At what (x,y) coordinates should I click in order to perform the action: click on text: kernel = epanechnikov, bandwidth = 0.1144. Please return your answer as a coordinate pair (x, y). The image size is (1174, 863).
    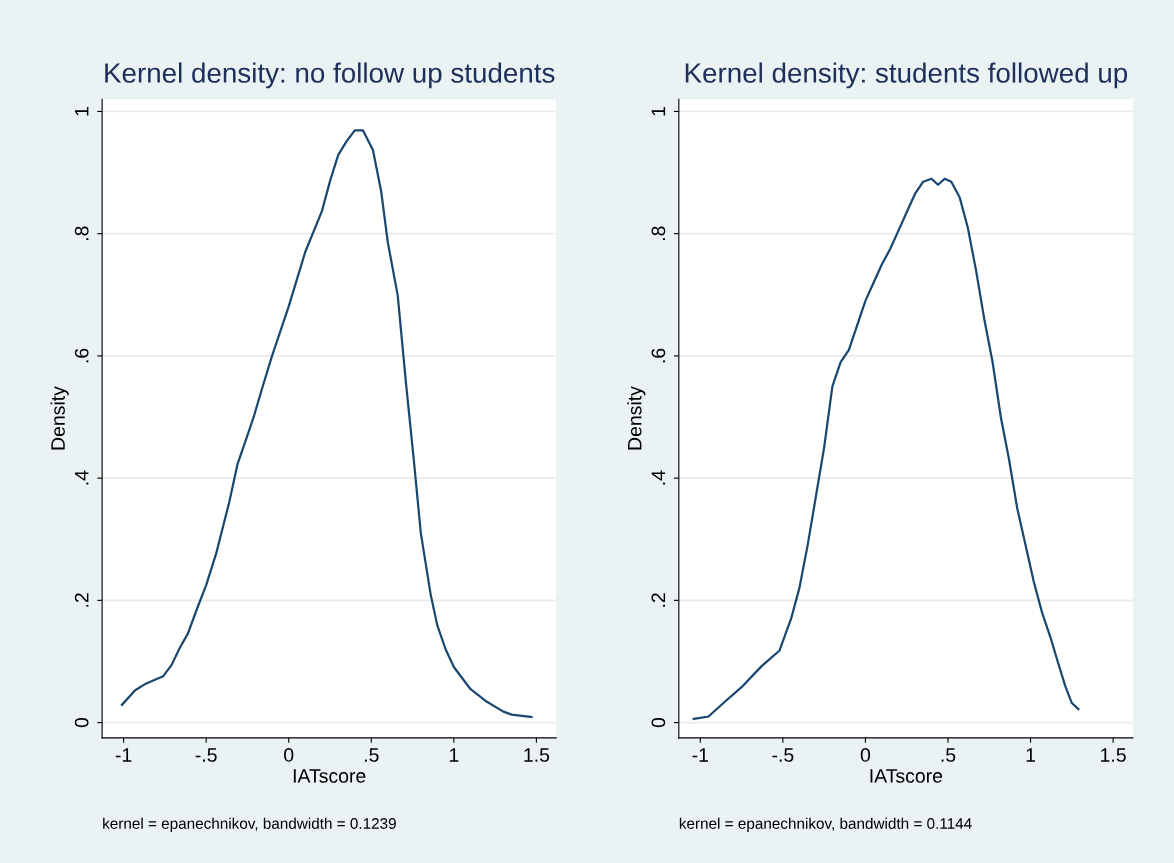
    Looking at the image, I should click on (825, 824).